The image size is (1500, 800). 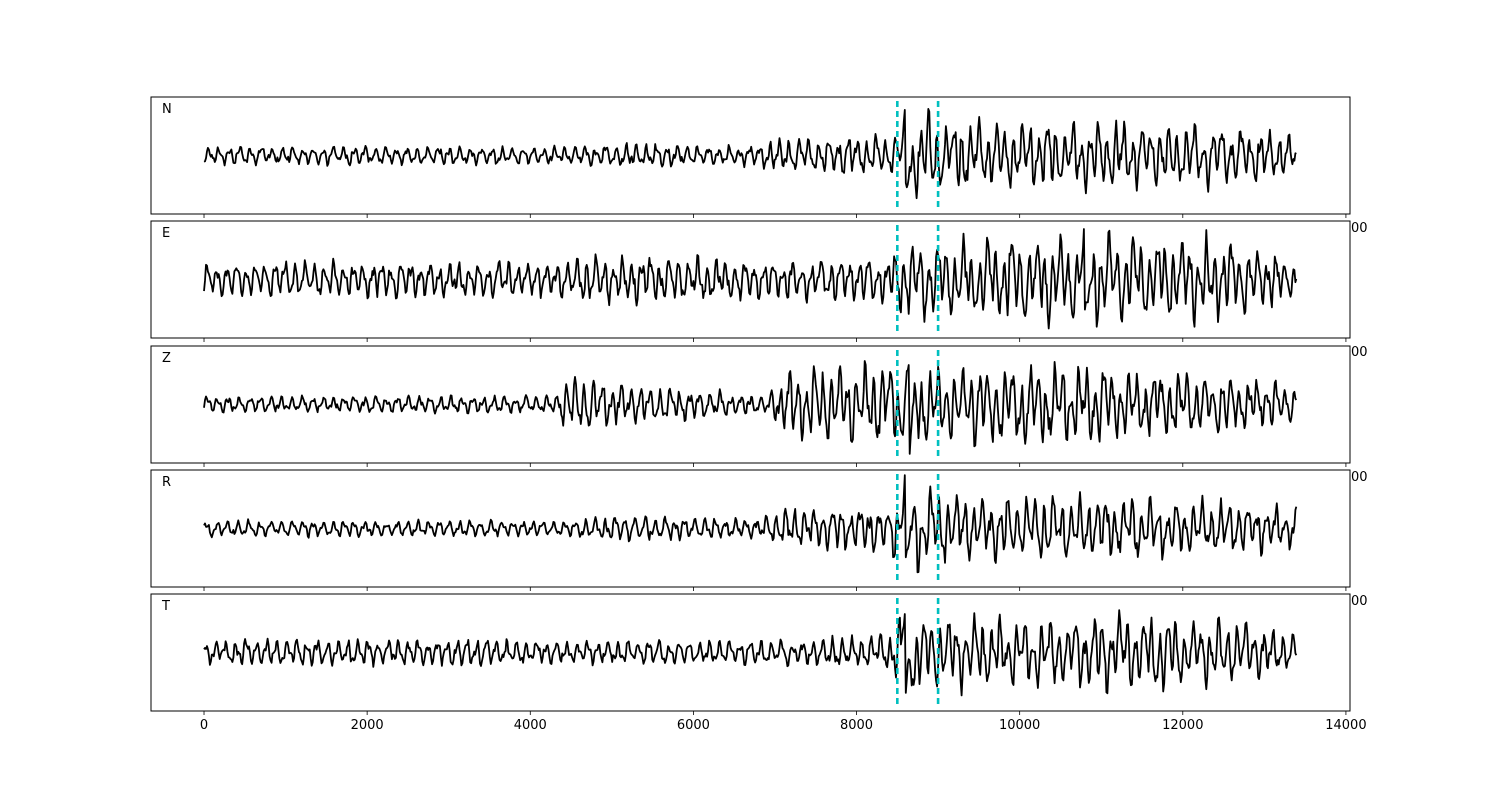 What do you see at coordinates (165, 606) in the screenshot?
I see `channel-label-t: T` at bounding box center [165, 606].